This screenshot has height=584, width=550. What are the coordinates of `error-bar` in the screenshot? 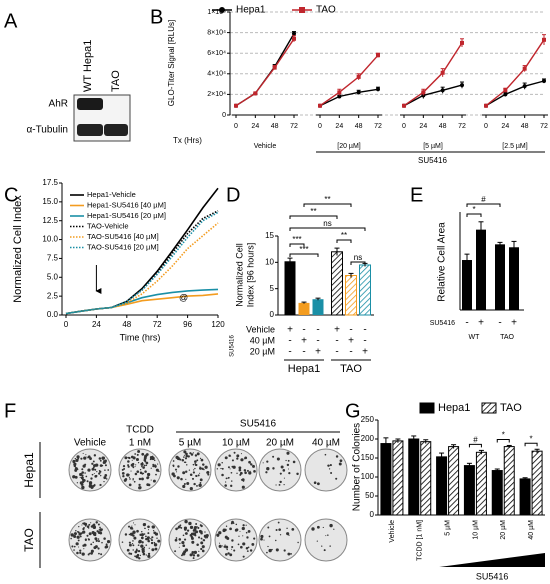 It's located at (514, 247).